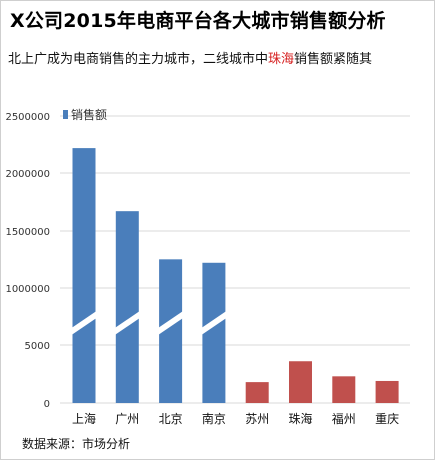 This screenshot has width=435, height=460. Describe the element at coordinates (333, 59) in the screenshot. I see `subtitle-text-after: 销售额紧随其` at that location.